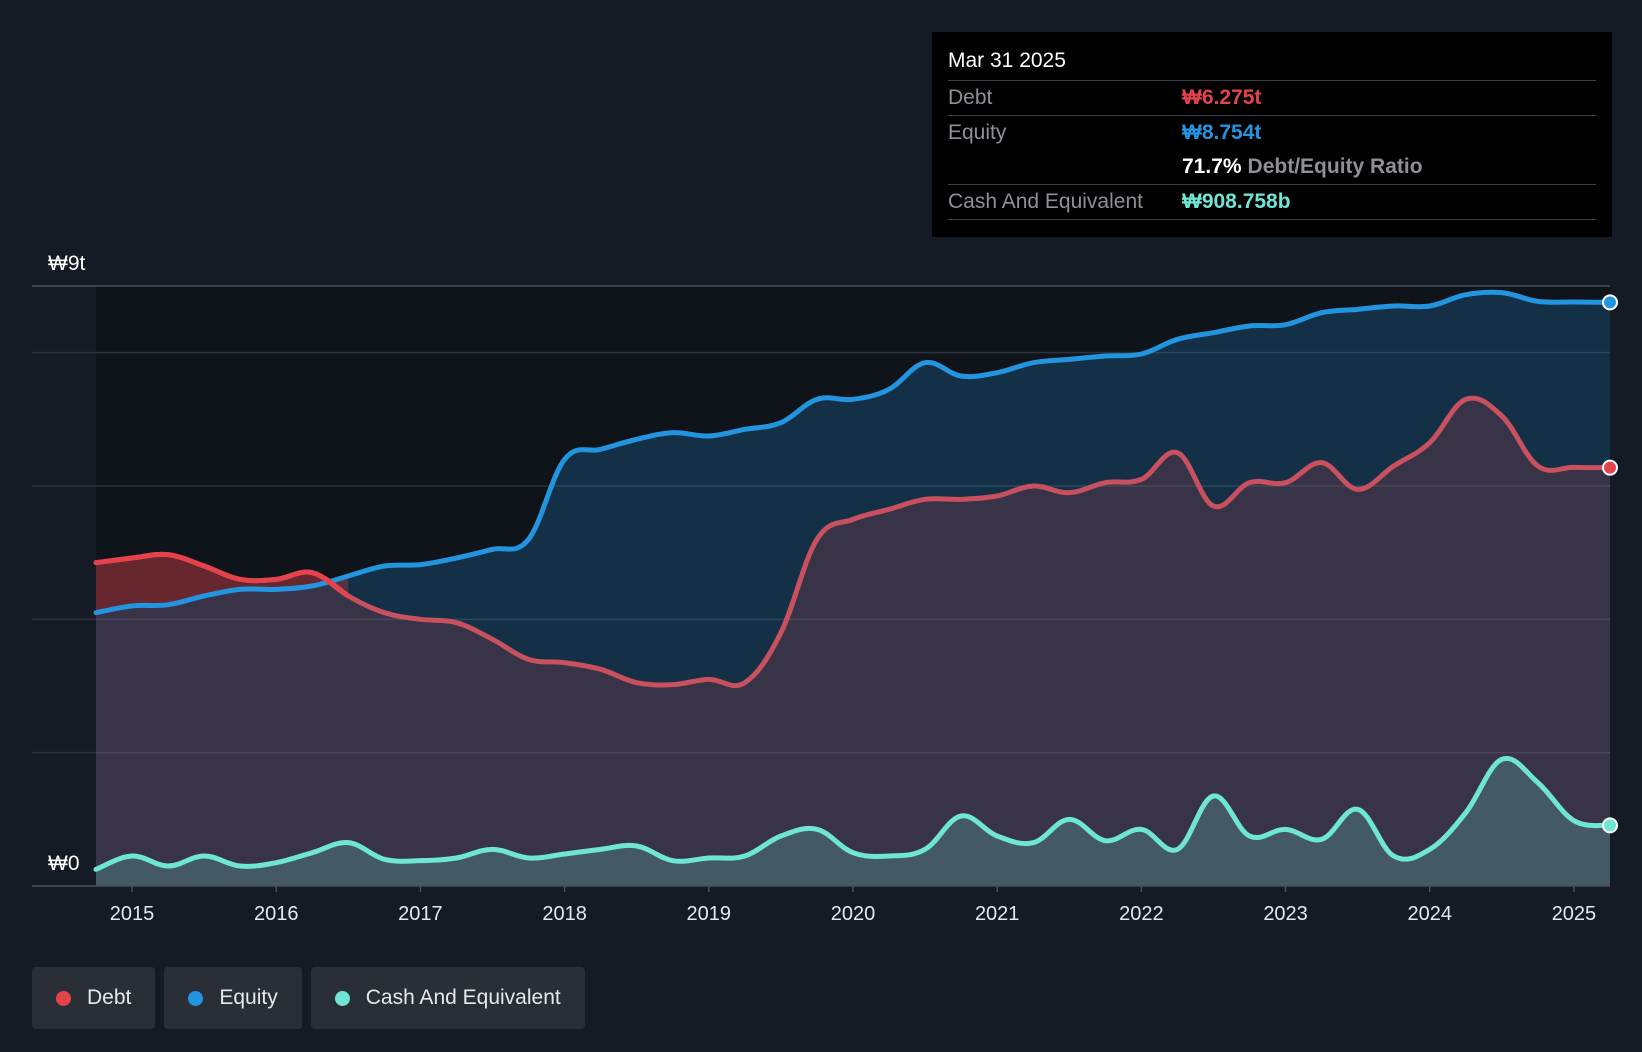  I want to click on x-tick-label: 2025, so click(1574, 914).